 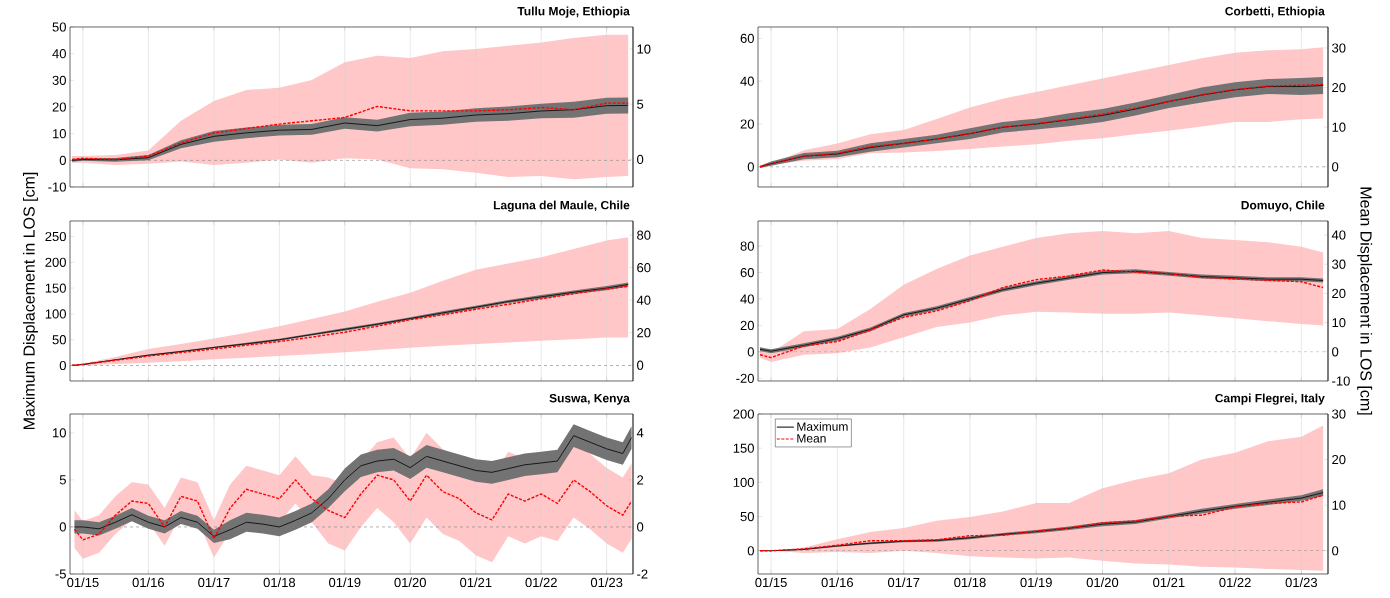 I want to click on y-tick-label: -10, so click(x=57, y=187).